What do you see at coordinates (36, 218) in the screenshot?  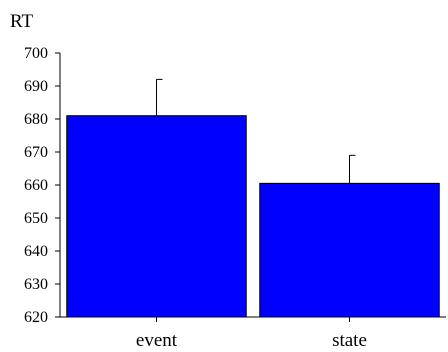 I see `y-tick-label: 650` at bounding box center [36, 218].